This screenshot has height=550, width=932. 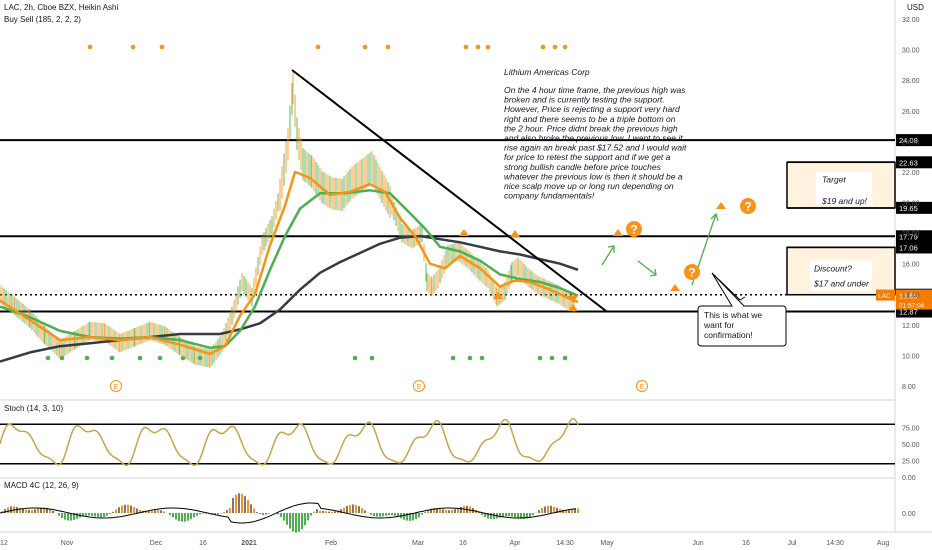 What do you see at coordinates (607, 543) in the screenshot?
I see `time-tick-label: May` at bounding box center [607, 543].